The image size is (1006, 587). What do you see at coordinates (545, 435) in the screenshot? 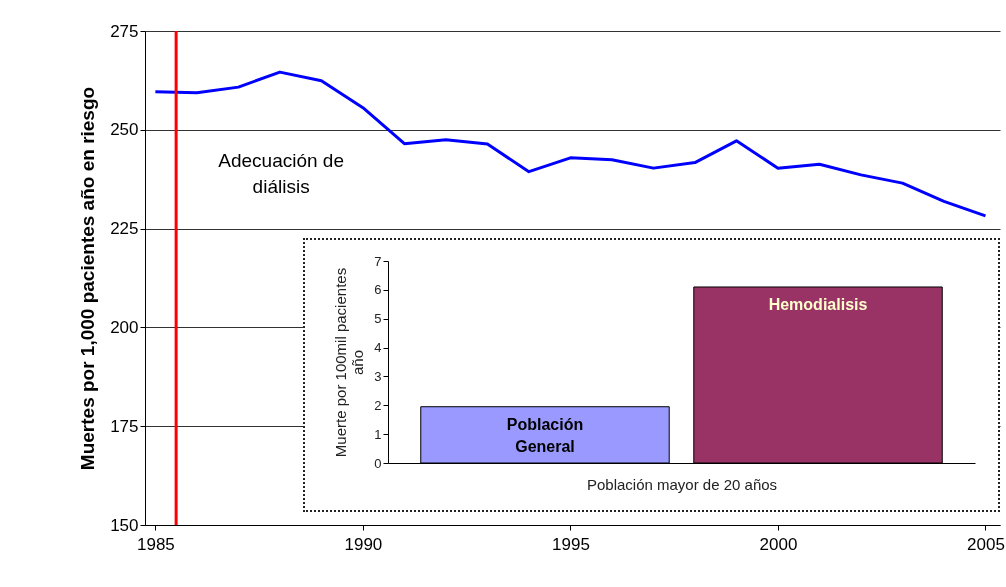
I see `x-tick-label: Población General` at bounding box center [545, 435].